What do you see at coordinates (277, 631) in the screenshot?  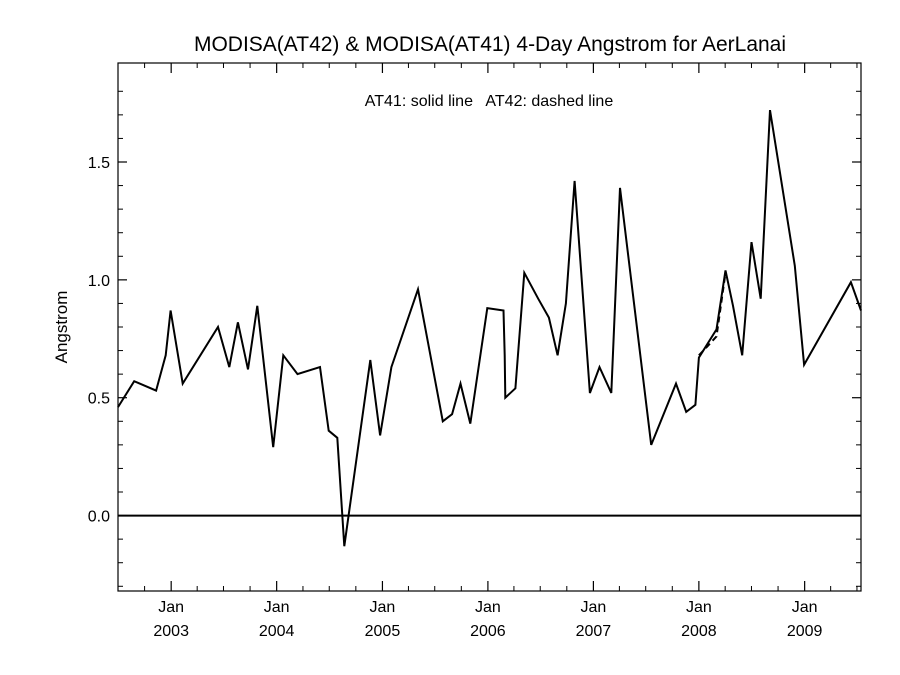 I see `x-tick-year-label: 2004` at bounding box center [277, 631].